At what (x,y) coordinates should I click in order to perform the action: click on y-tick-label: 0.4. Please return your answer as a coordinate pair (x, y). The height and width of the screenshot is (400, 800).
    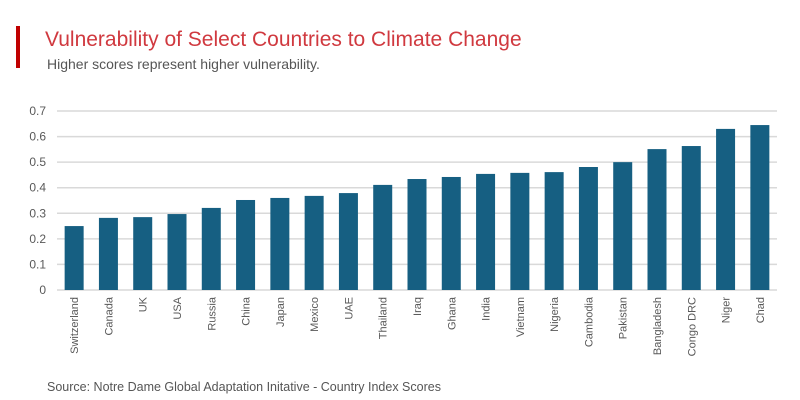
    Looking at the image, I should click on (37, 188).